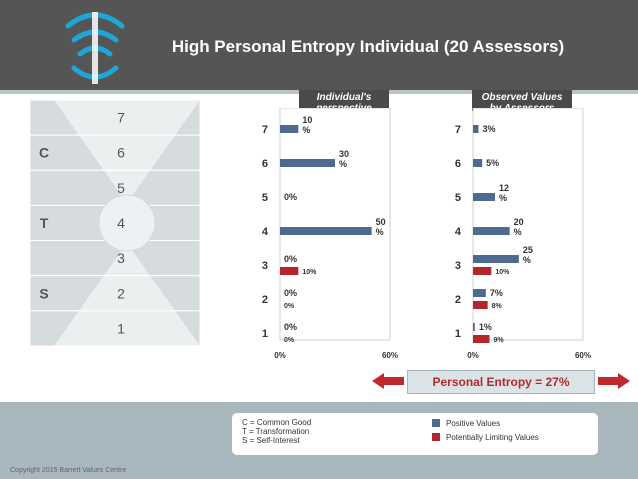  What do you see at coordinates (492, 437) in the screenshot?
I see `legend-limiting: Potentially Limiting Values` at bounding box center [492, 437].